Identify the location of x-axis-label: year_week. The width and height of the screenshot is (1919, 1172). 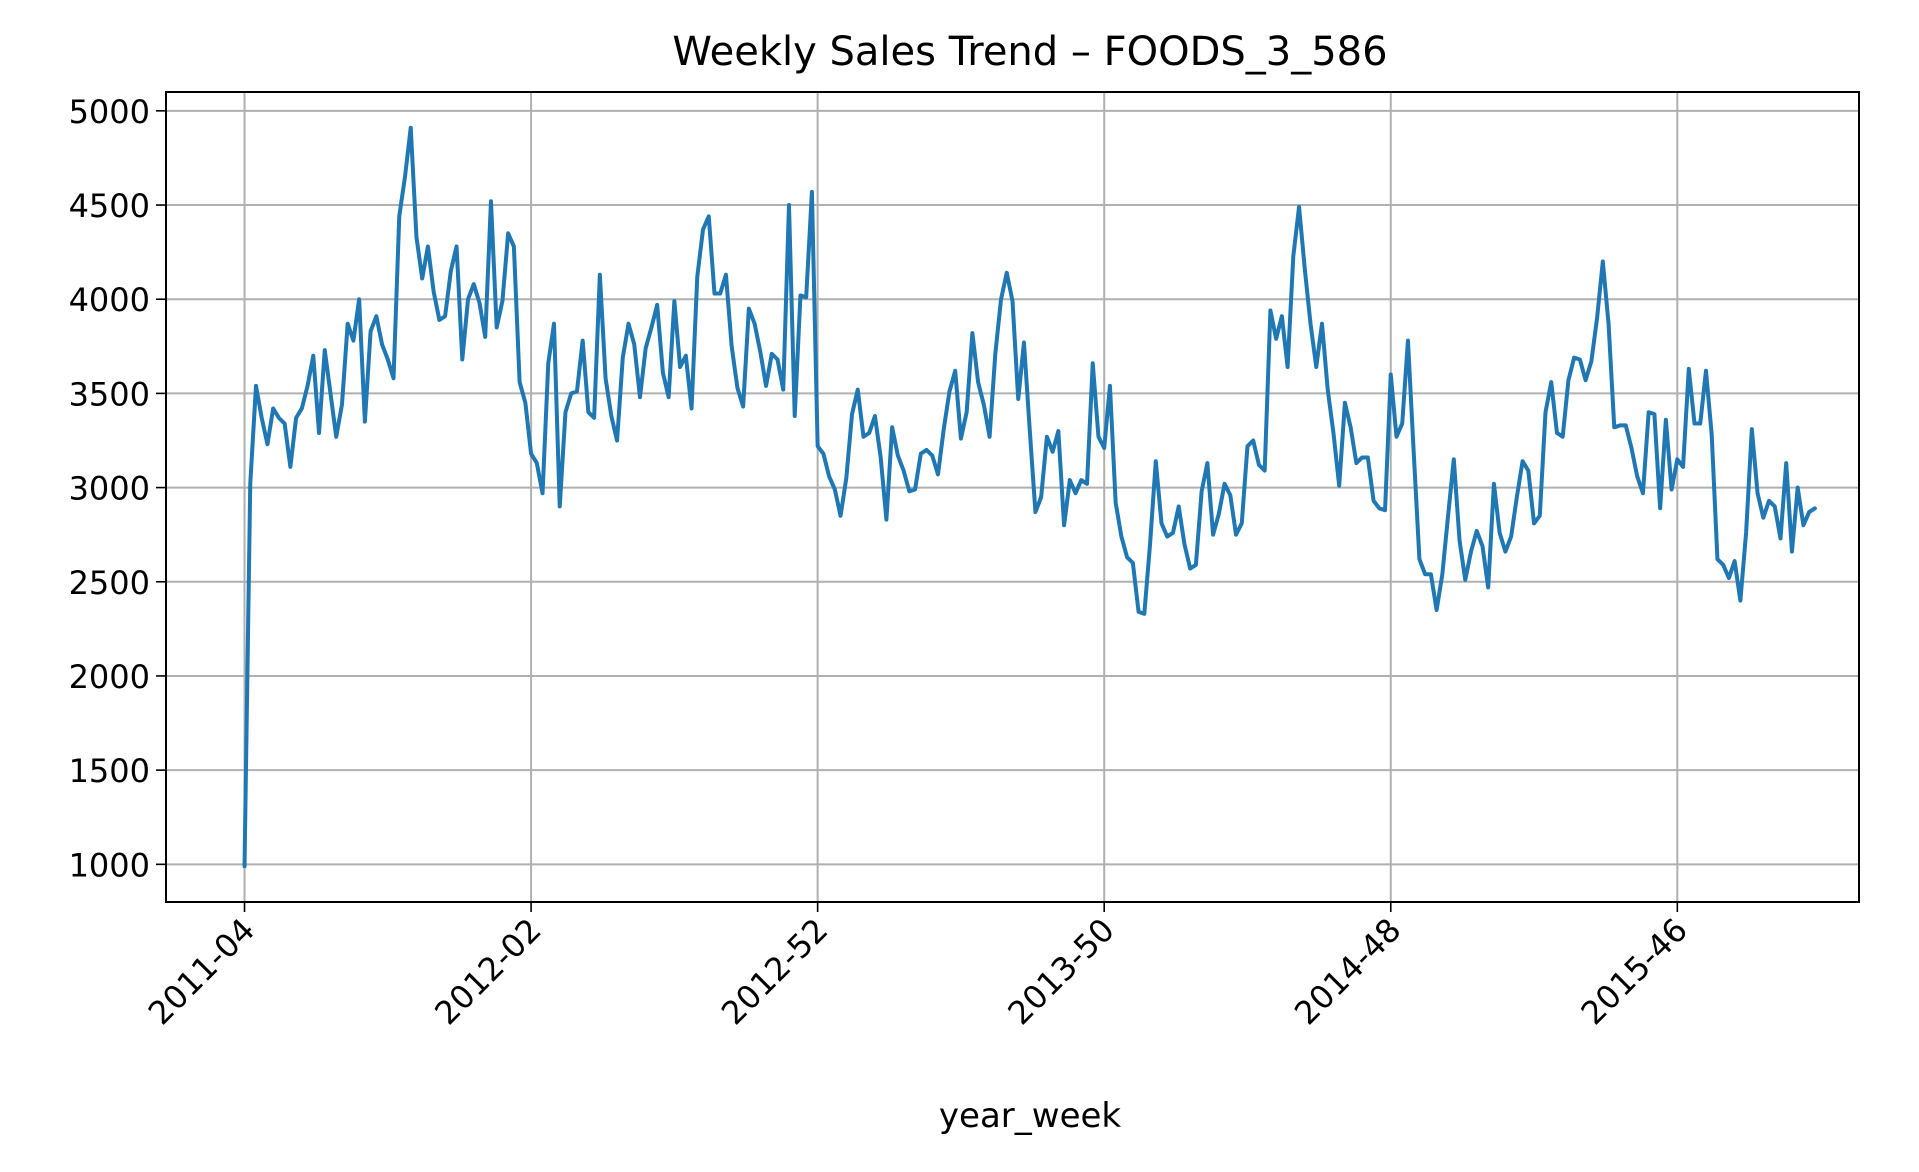
(1030, 1116).